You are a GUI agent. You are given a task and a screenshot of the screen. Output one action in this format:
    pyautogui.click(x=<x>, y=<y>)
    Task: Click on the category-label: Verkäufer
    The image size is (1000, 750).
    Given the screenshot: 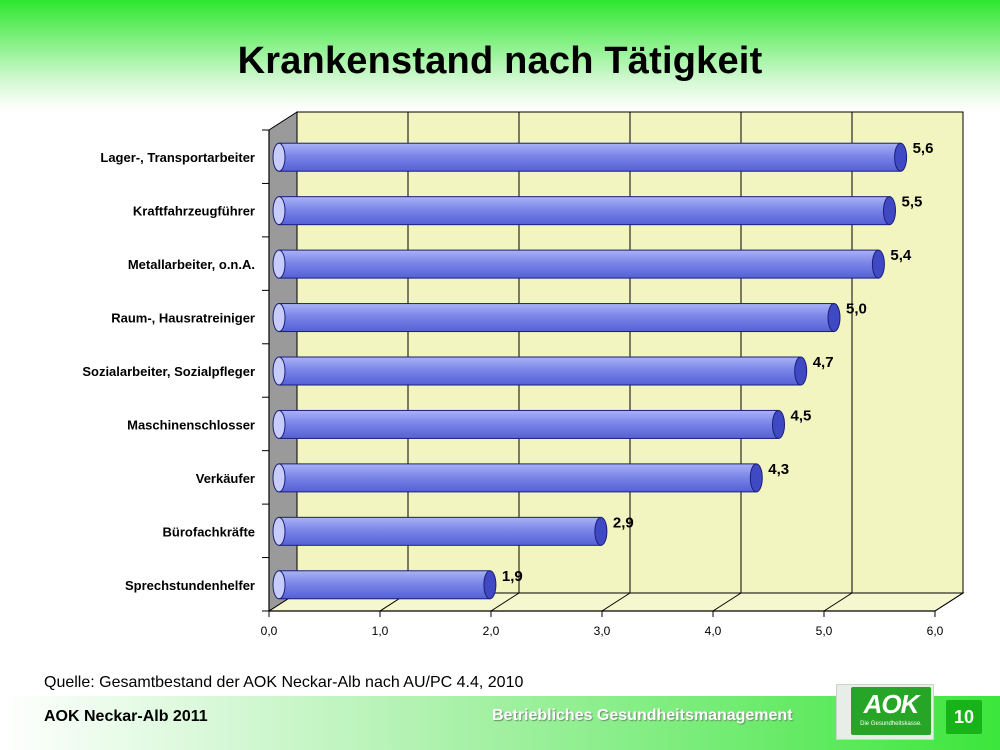 What is the action you would take?
    pyautogui.click(x=225, y=478)
    